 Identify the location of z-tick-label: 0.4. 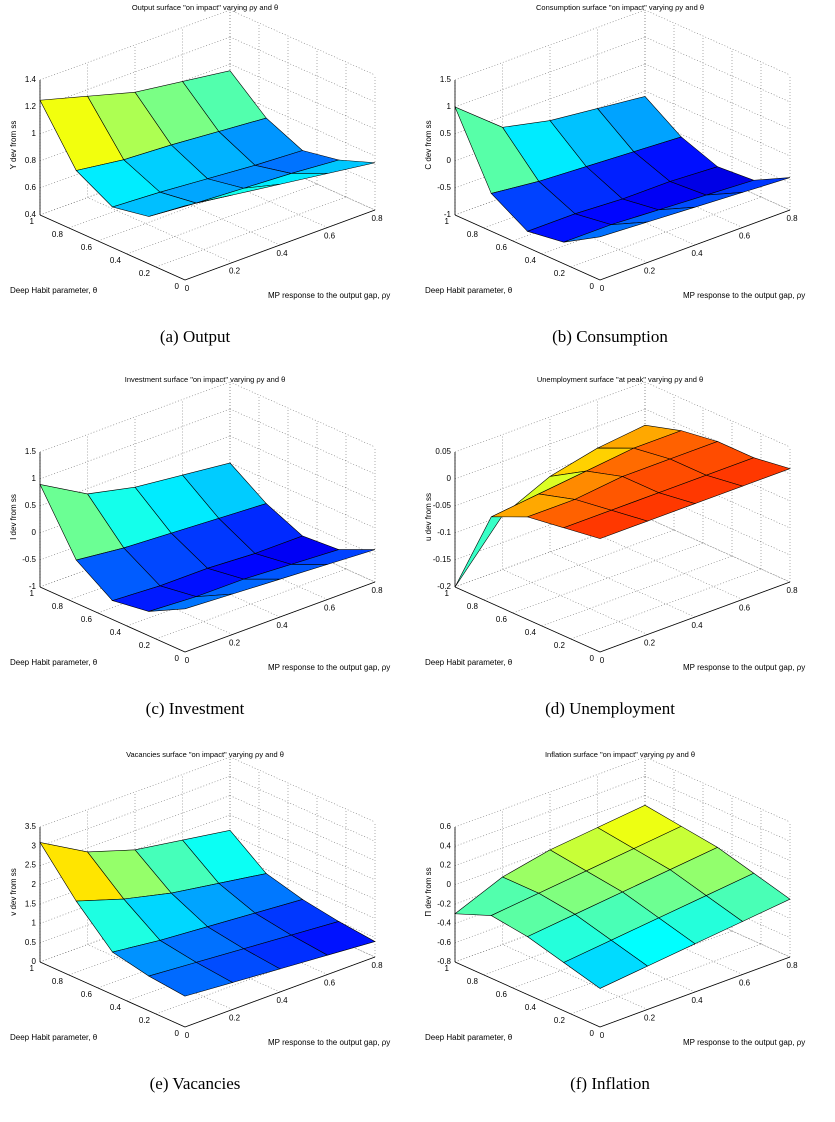
(31, 214).